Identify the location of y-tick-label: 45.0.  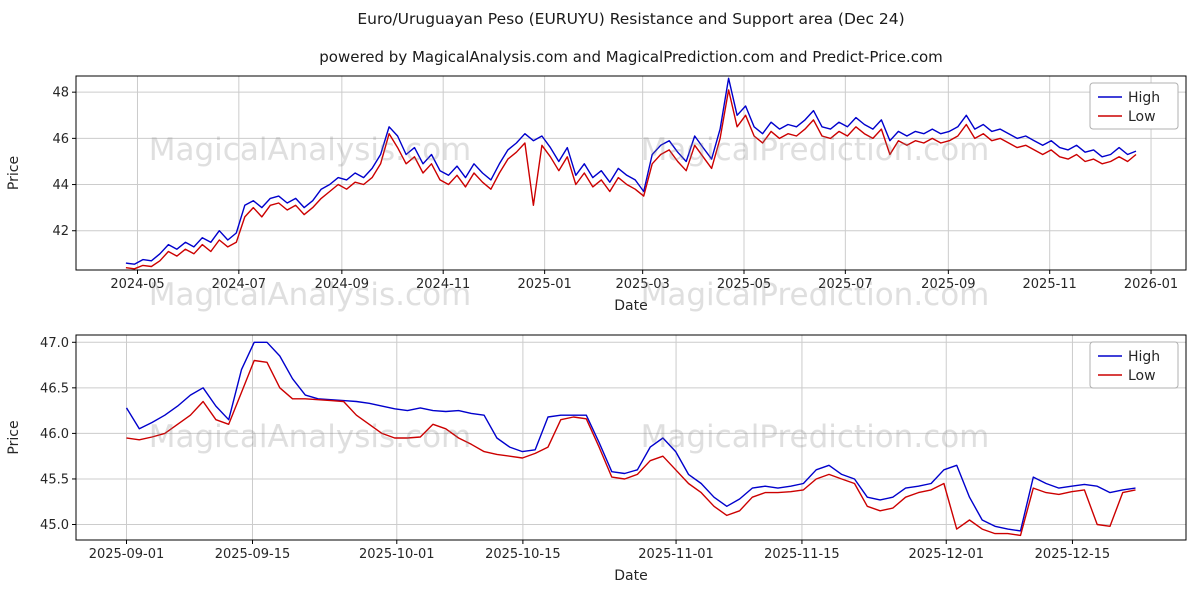
(54, 525).